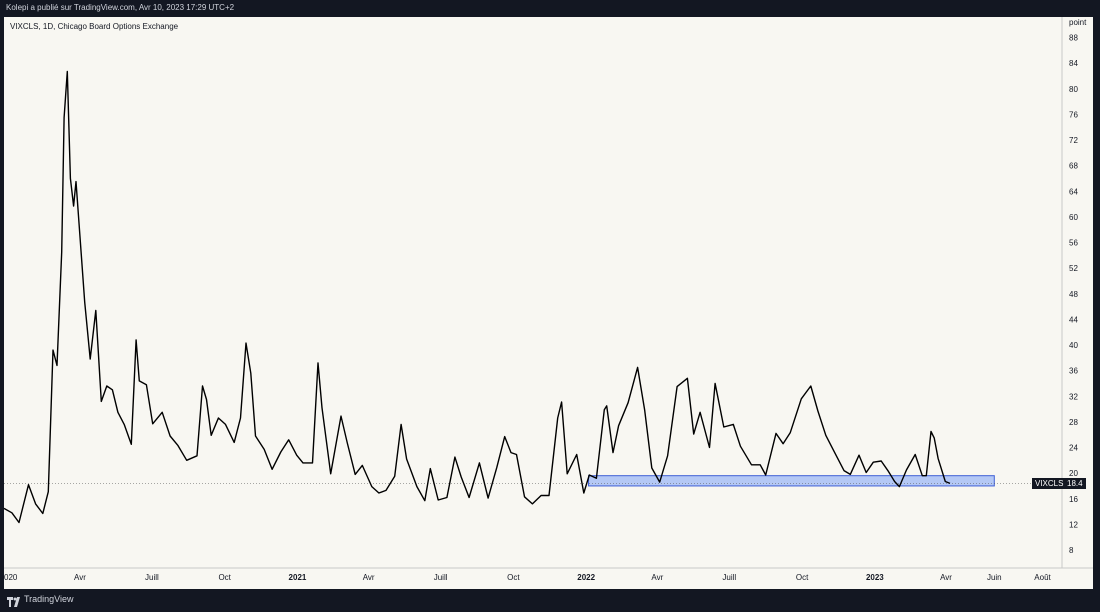 This screenshot has width=1100, height=612. I want to click on y-tick-label: 12, so click(1073, 524).